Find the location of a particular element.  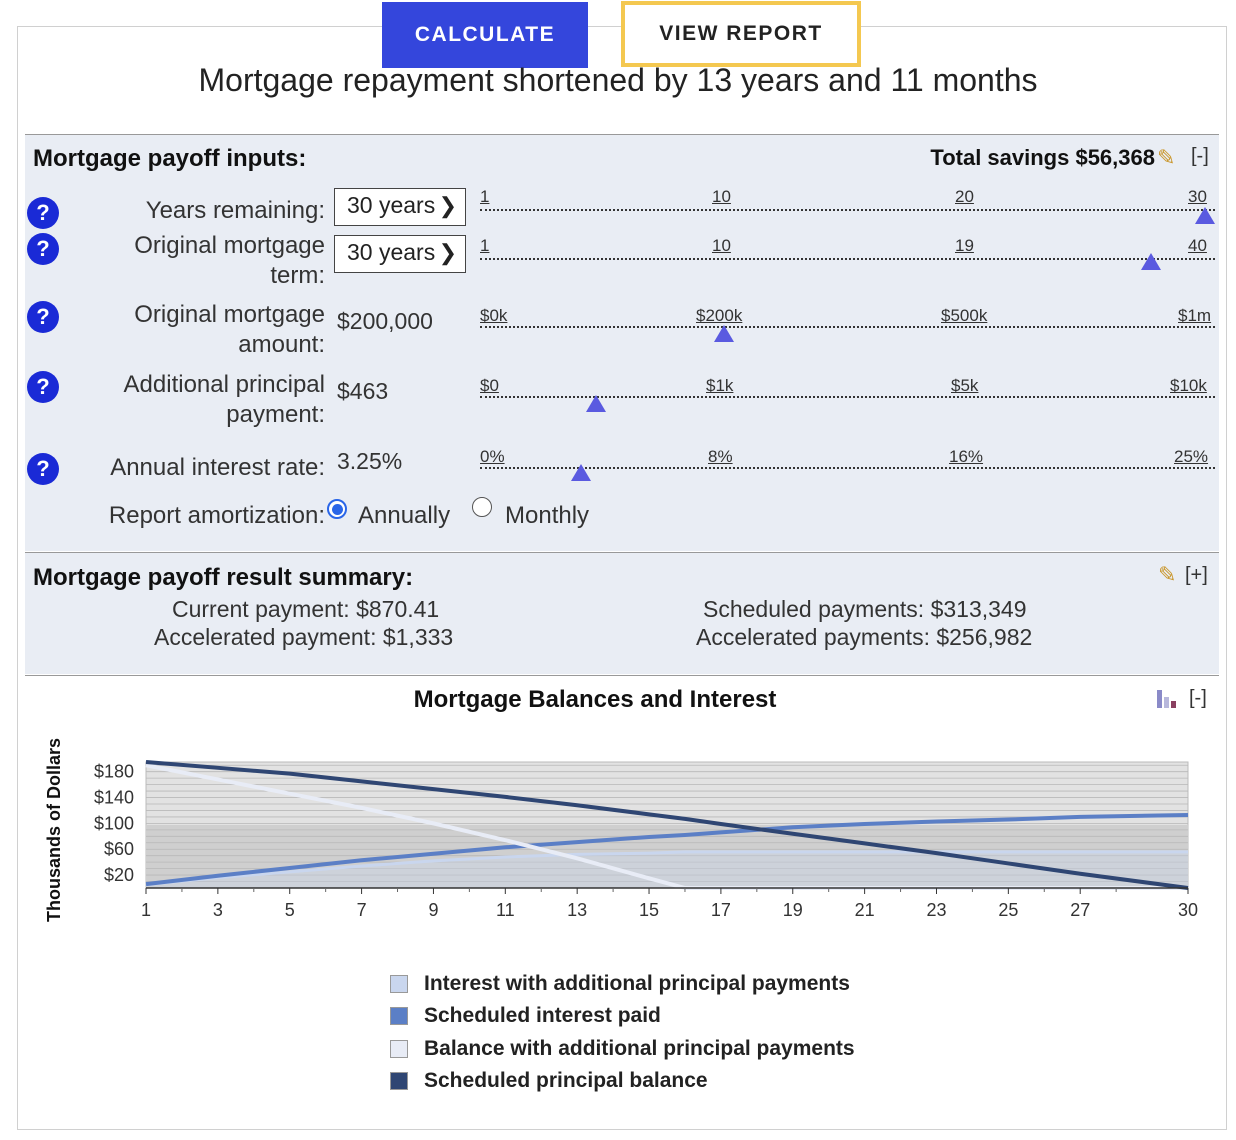

slider-tick: 25% is located at coordinates (1191, 456).